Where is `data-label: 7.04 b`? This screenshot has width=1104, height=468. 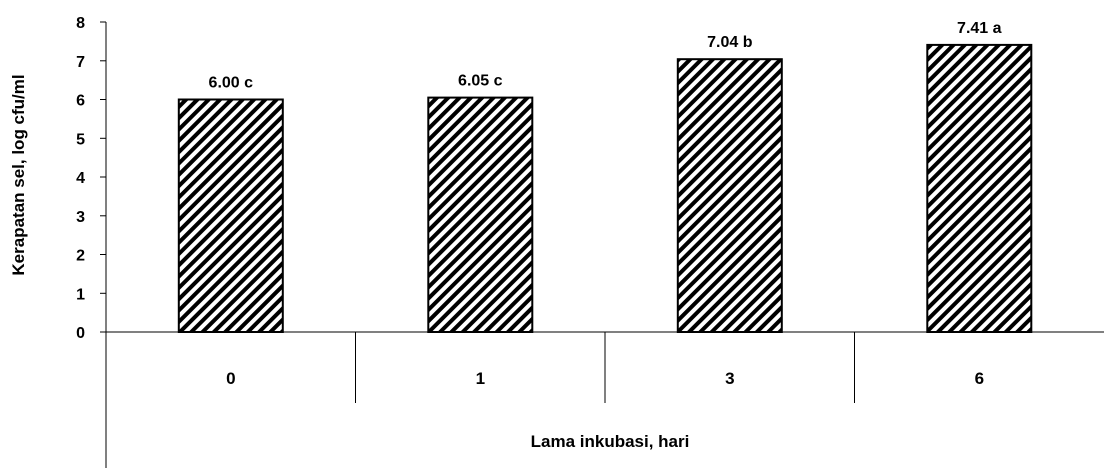 data-label: 7.04 b is located at coordinates (730, 42).